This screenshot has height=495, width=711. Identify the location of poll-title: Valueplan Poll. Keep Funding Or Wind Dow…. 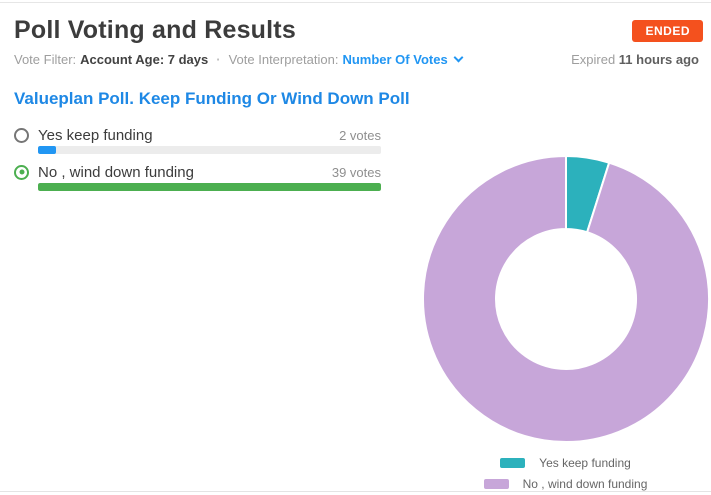
(212, 98).